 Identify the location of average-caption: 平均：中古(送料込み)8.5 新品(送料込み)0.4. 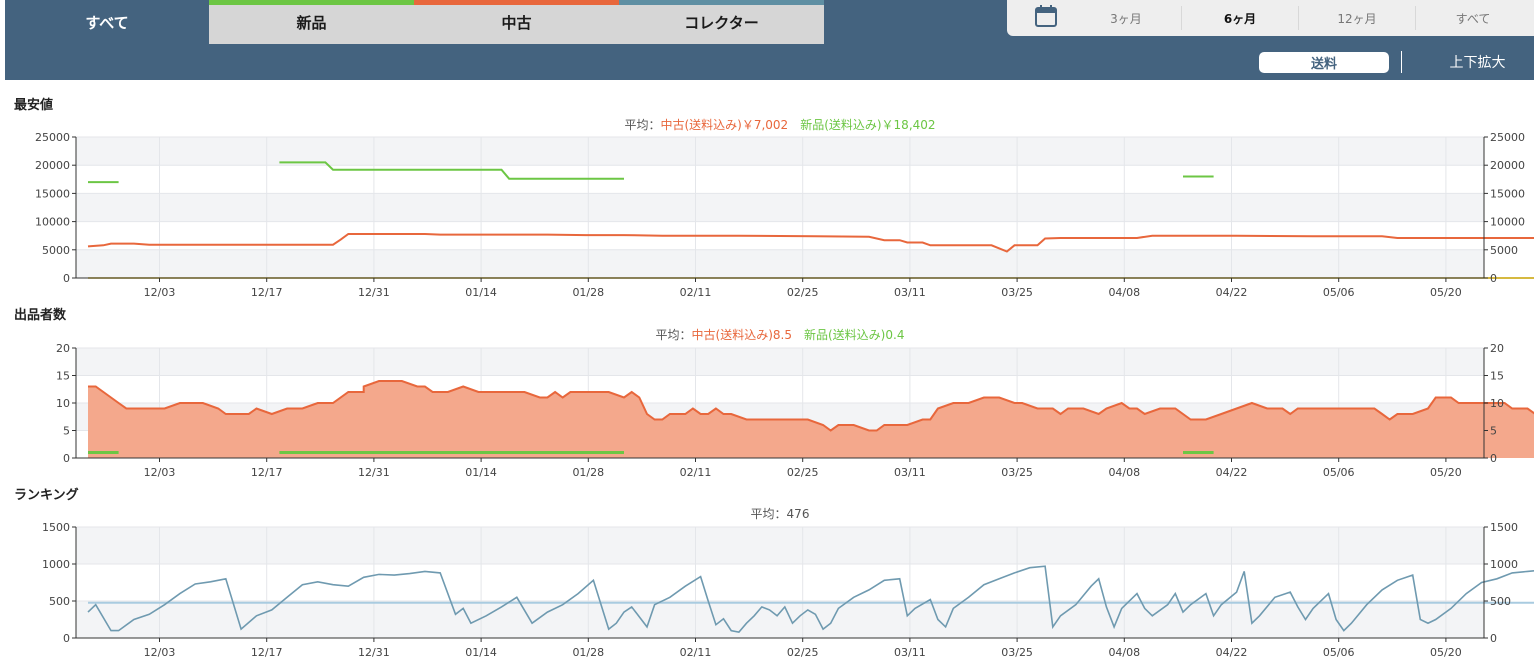
(780, 334).